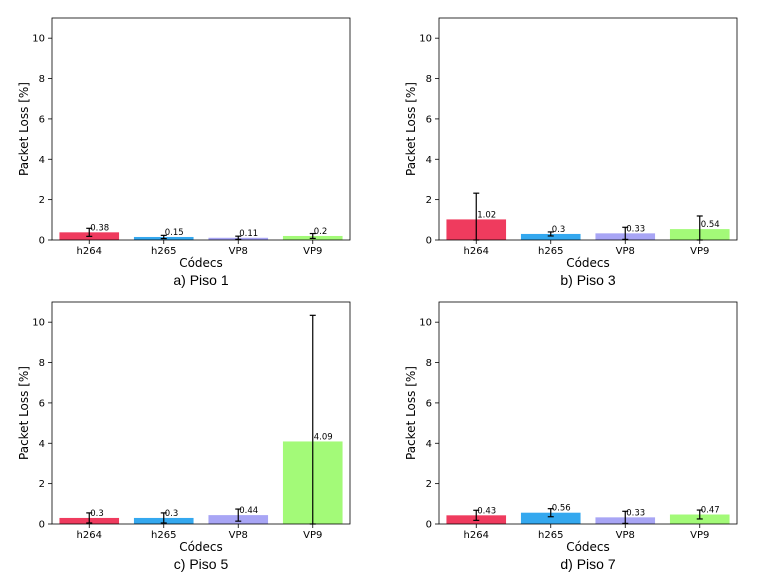  I want to click on value-label: 0.44, so click(248, 511).